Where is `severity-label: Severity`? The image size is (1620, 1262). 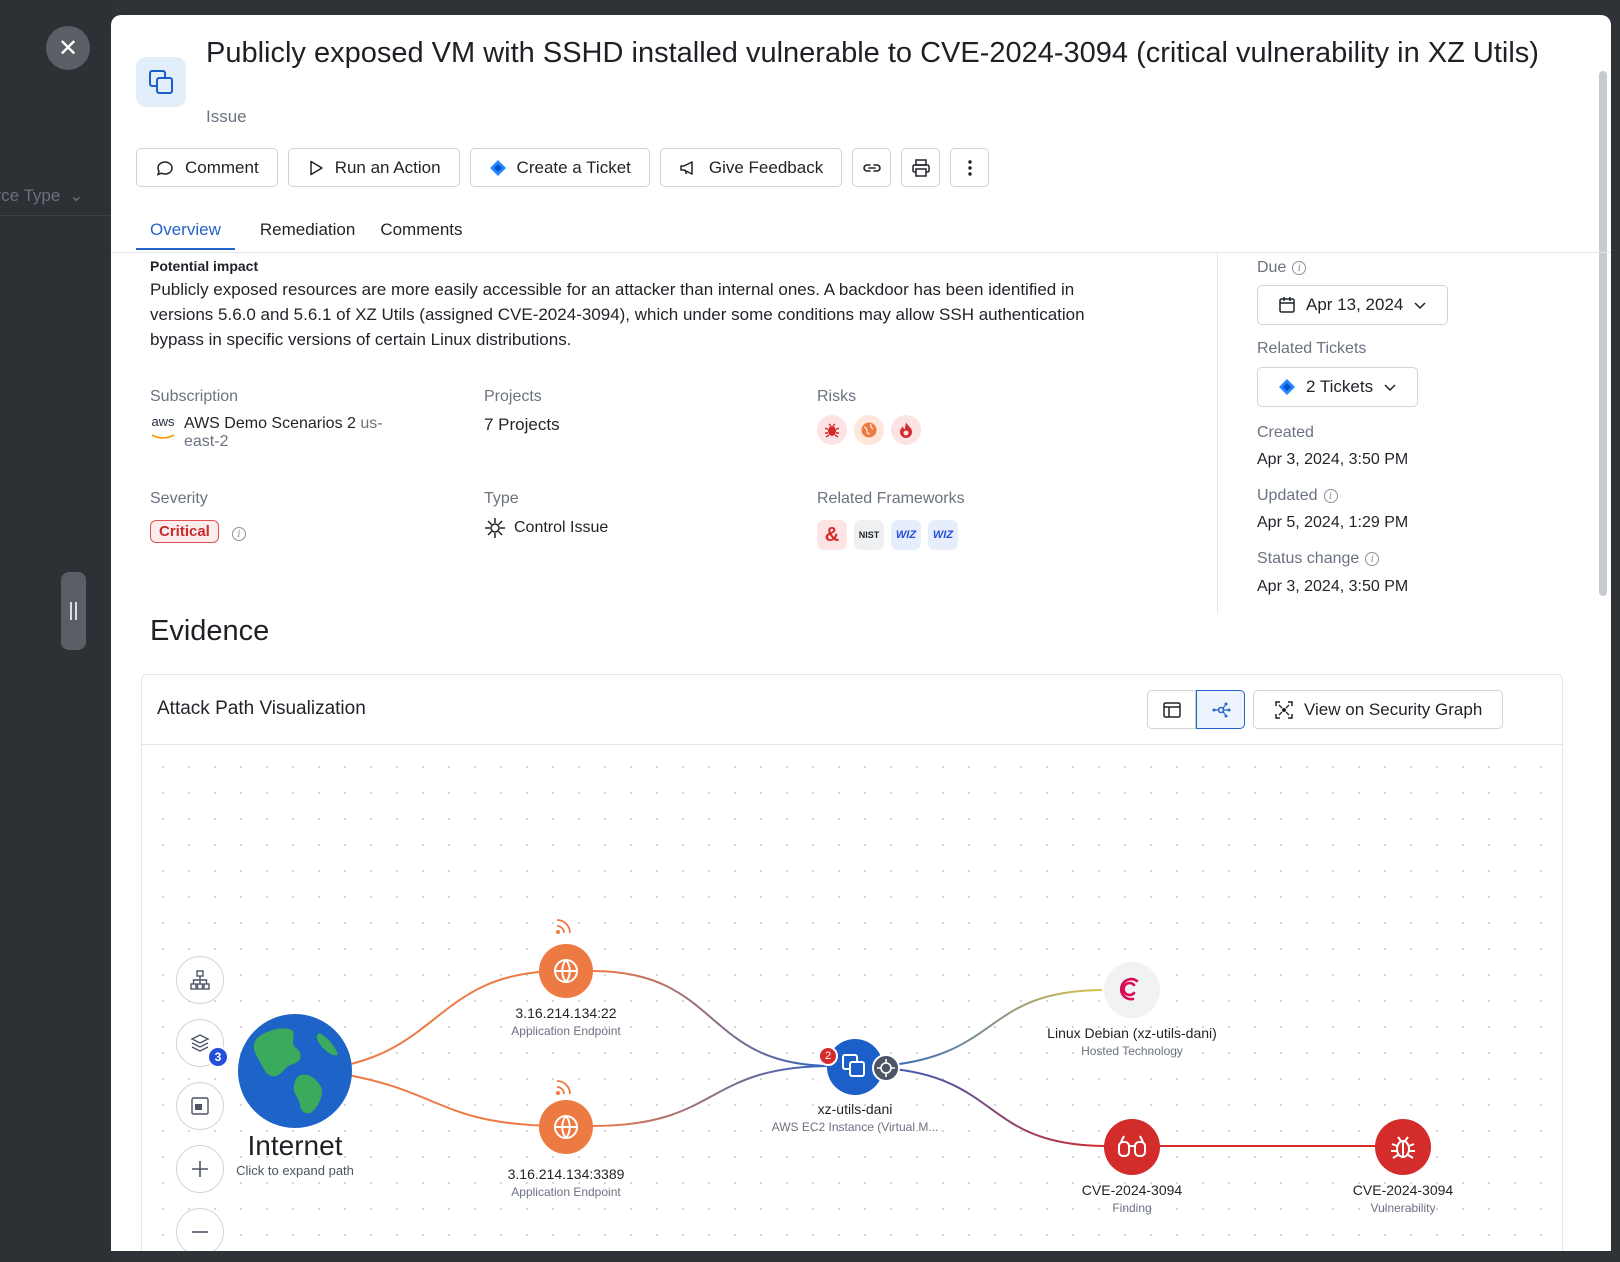
severity-label: Severity is located at coordinates (179, 498).